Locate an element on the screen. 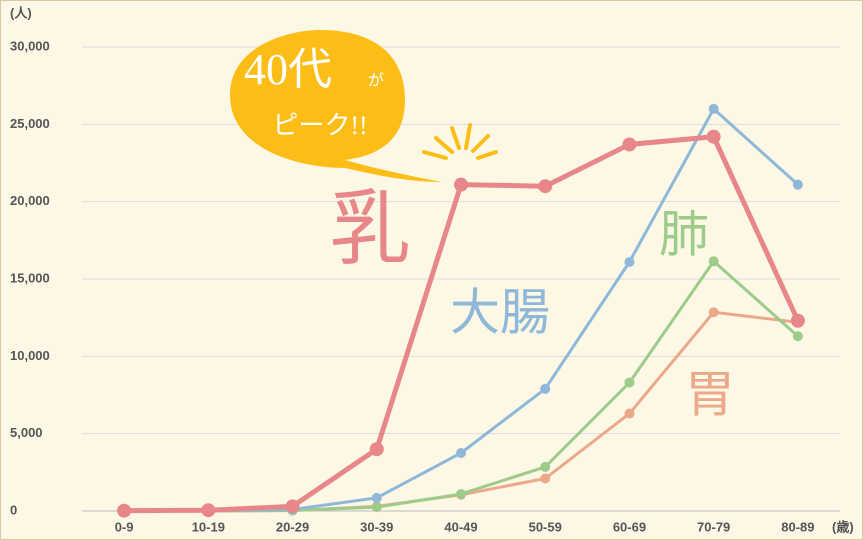 This screenshot has width=863, height=540. callout: 40代 が ピーク!! is located at coordinates (364, 106).